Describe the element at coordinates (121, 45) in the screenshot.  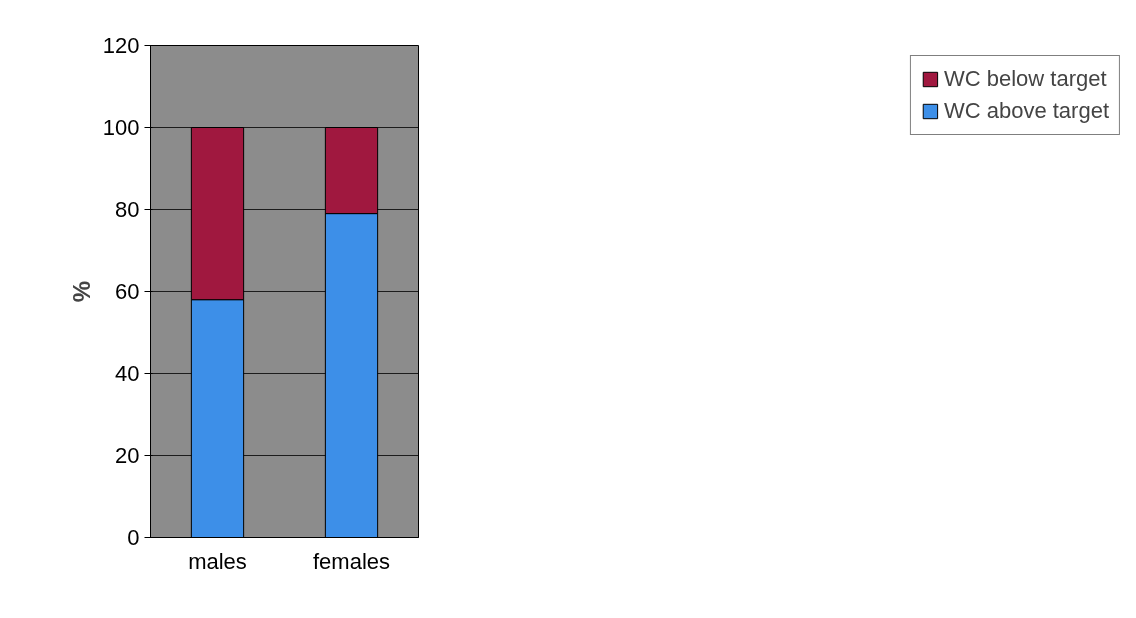
I see `y-tick-label: 120` at that location.